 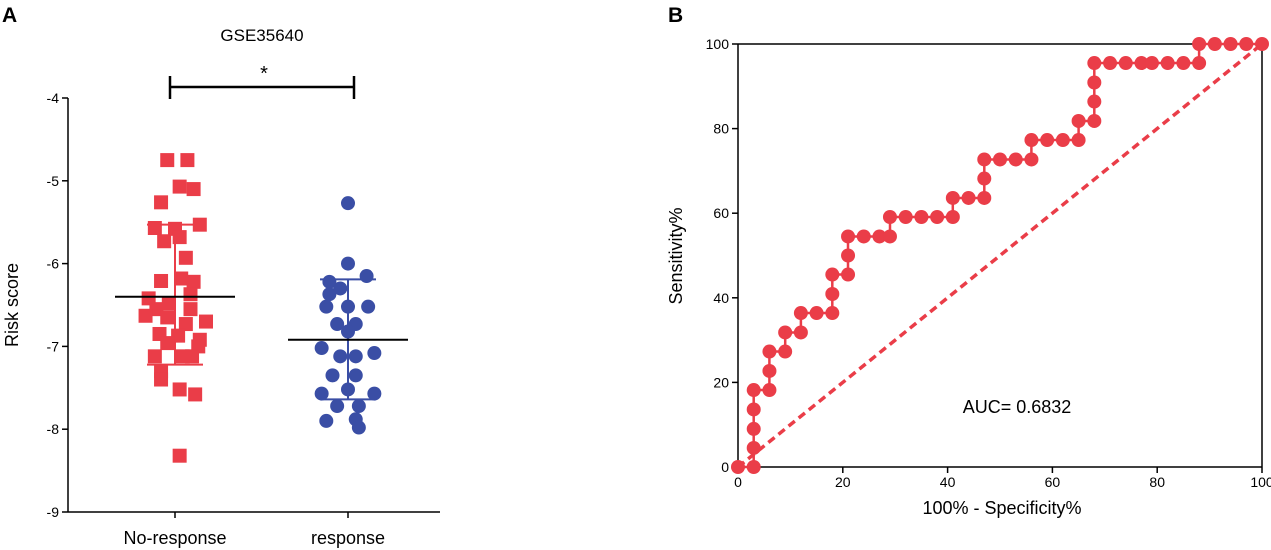 What do you see at coordinates (948, 482) in the screenshot?
I see `panel-b-x-tick-label: 40` at bounding box center [948, 482].